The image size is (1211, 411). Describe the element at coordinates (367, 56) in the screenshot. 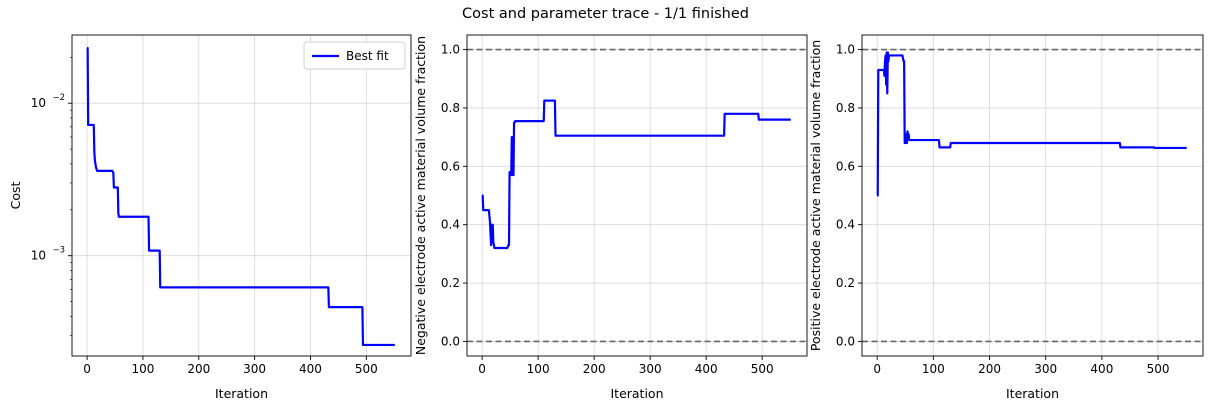

I see `legend-label: Best fit` at that location.